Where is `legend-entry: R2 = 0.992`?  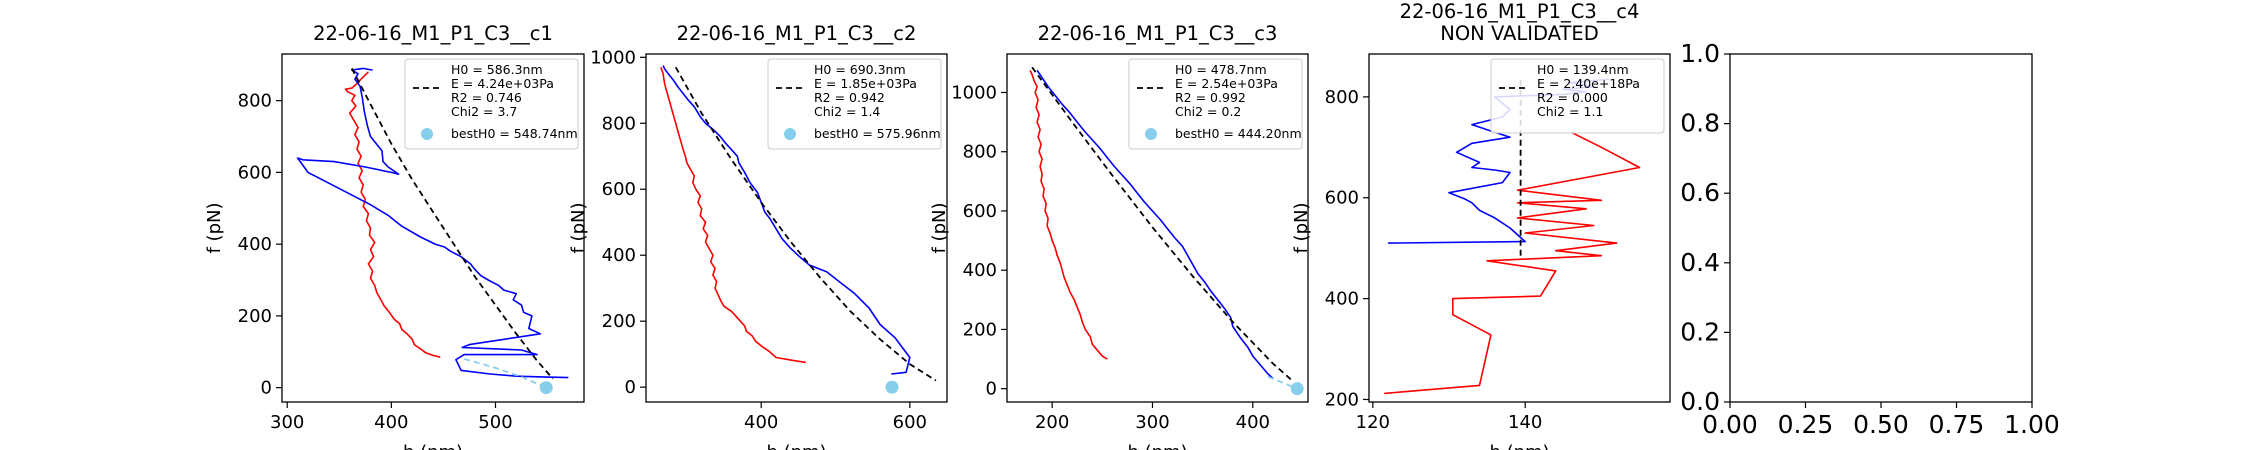 legend-entry: R2 = 0.992 is located at coordinates (1210, 97).